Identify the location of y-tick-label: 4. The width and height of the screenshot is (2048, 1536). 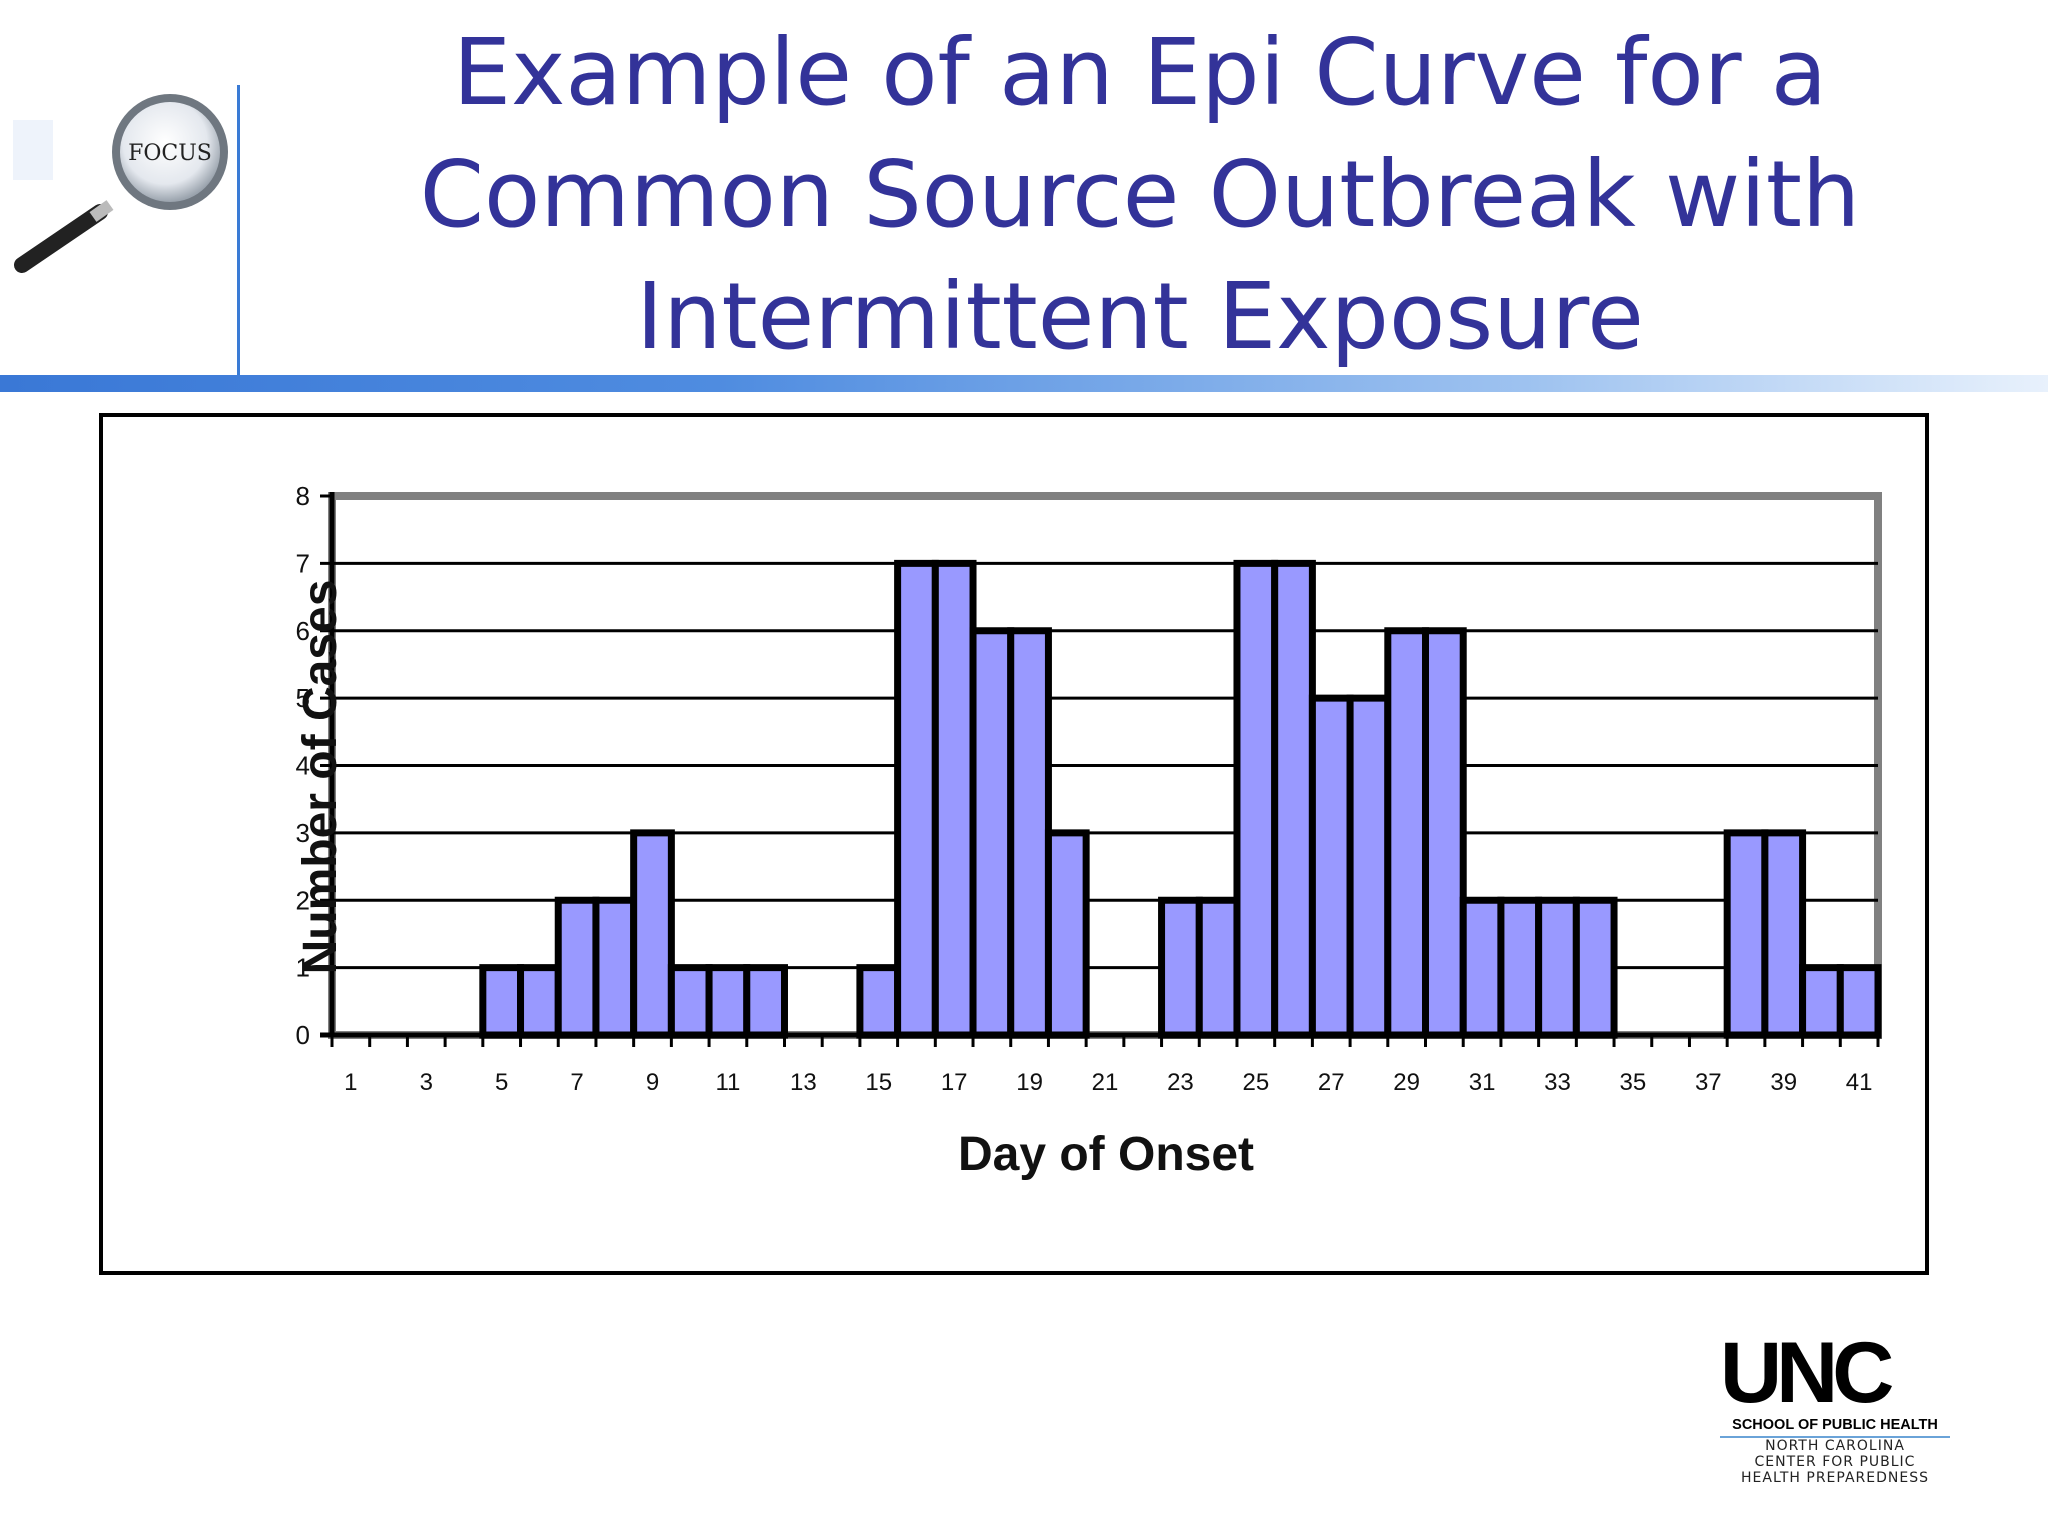
(303, 766).